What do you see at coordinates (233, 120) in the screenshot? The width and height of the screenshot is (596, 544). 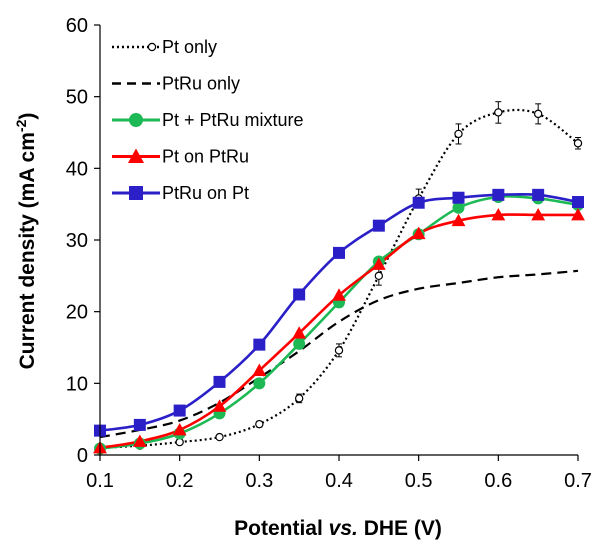 I see `legend-label-pt-ptru-mixture: Pt + PtRu mixture` at bounding box center [233, 120].